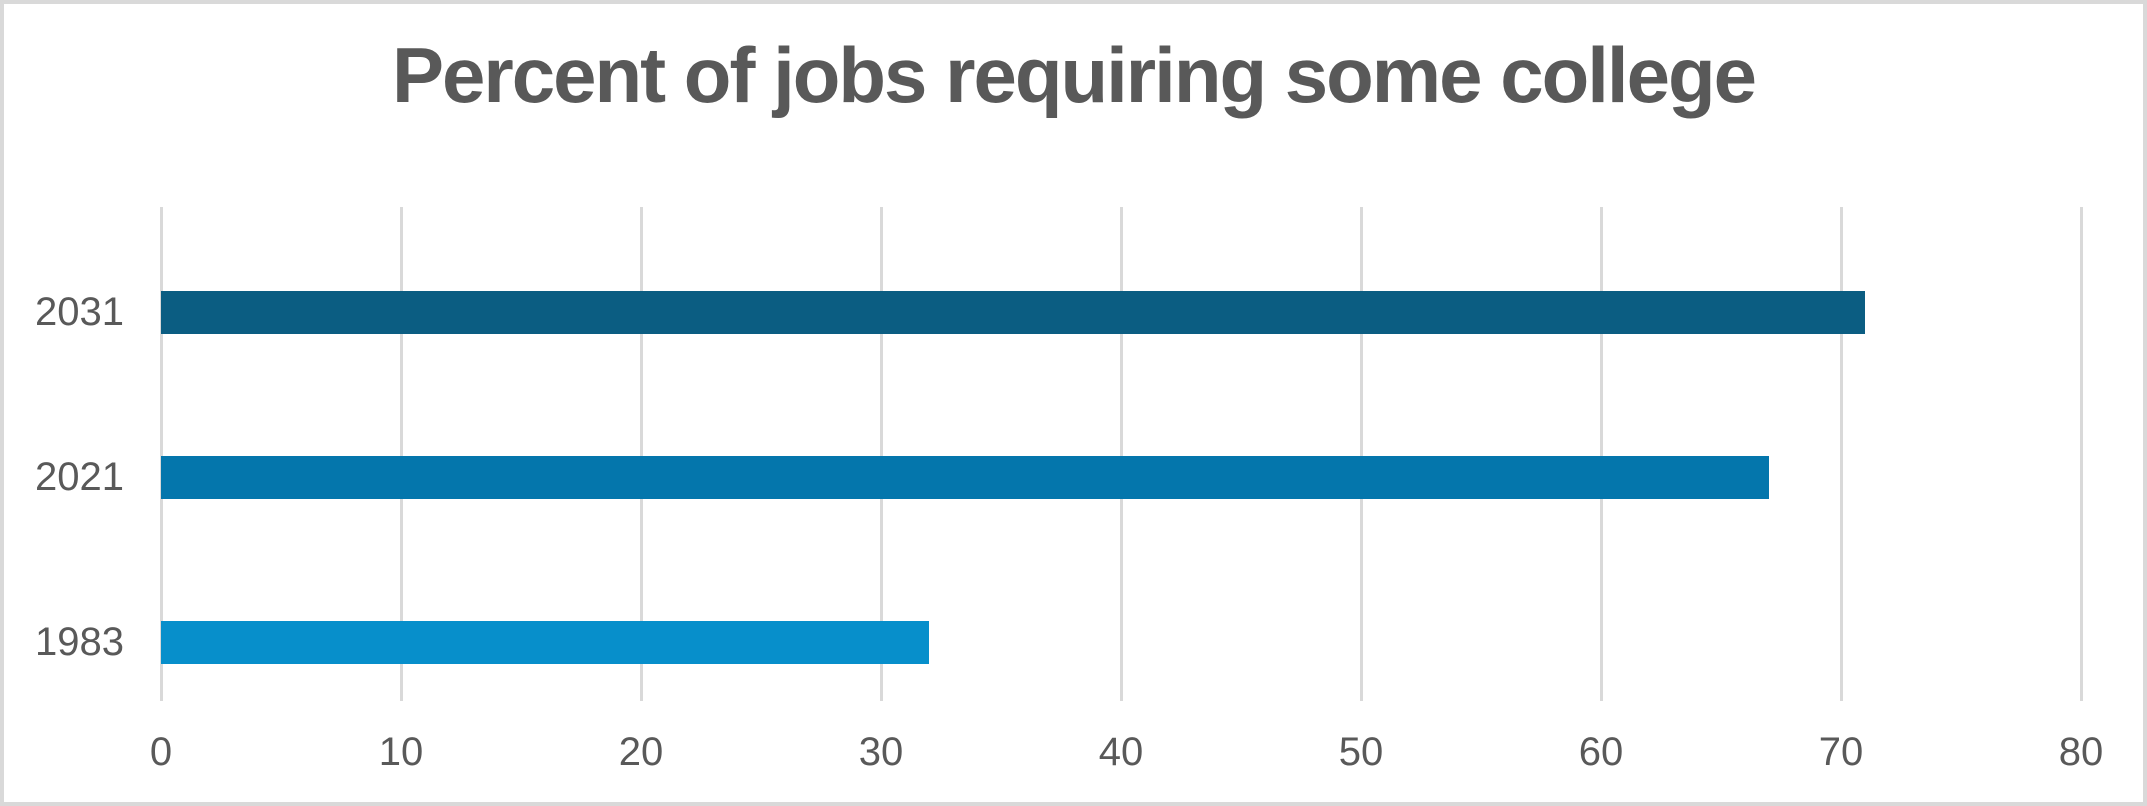  I want to click on x-tick-label-70: 70, so click(1841, 752).